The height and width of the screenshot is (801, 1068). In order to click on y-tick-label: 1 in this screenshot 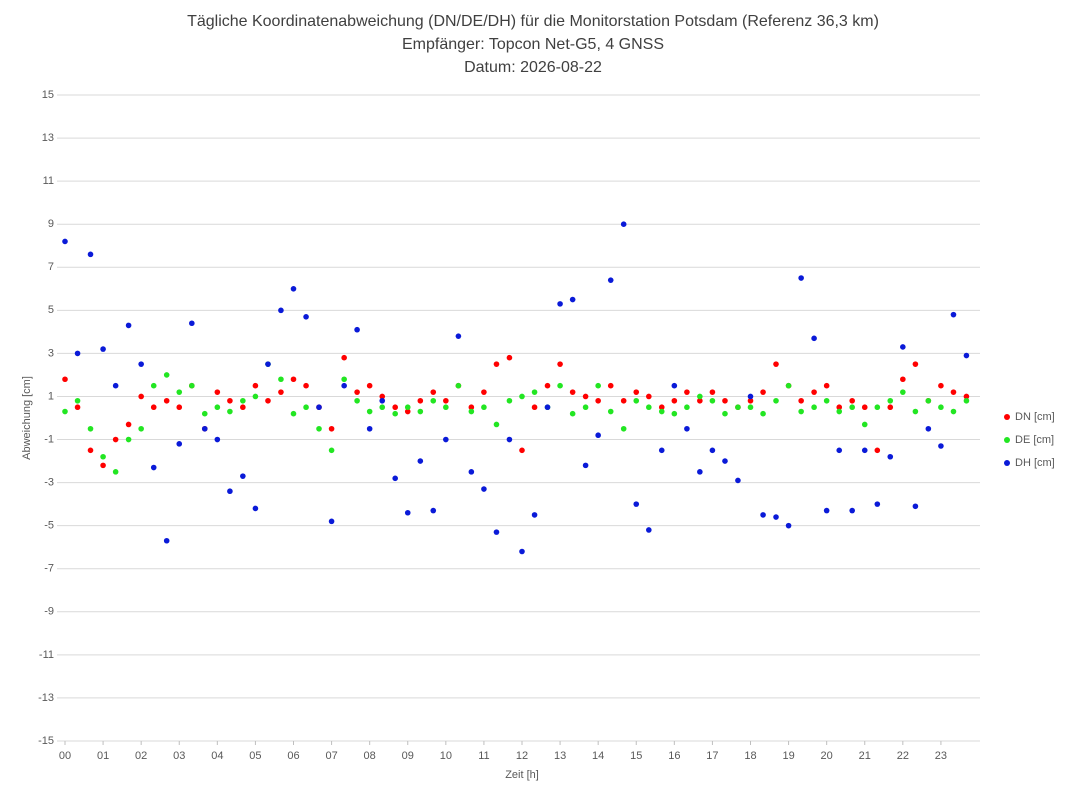, I will do `click(51, 396)`.